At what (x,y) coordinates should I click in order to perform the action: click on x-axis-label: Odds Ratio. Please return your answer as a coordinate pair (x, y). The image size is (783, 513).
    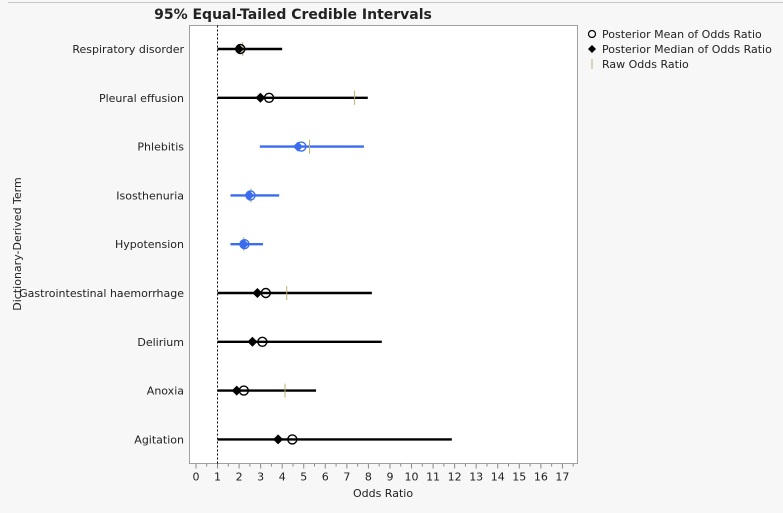
    Looking at the image, I should click on (383, 493).